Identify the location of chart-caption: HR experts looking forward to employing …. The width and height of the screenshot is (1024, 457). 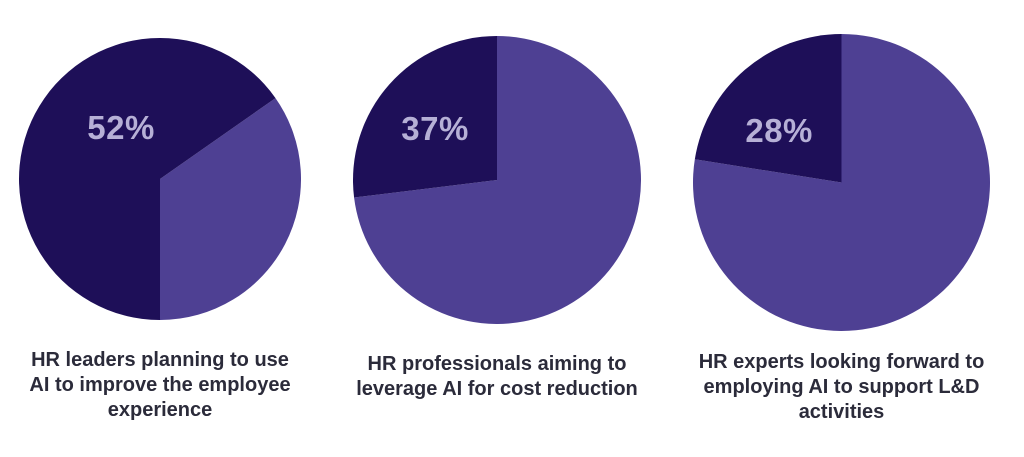
(842, 387).